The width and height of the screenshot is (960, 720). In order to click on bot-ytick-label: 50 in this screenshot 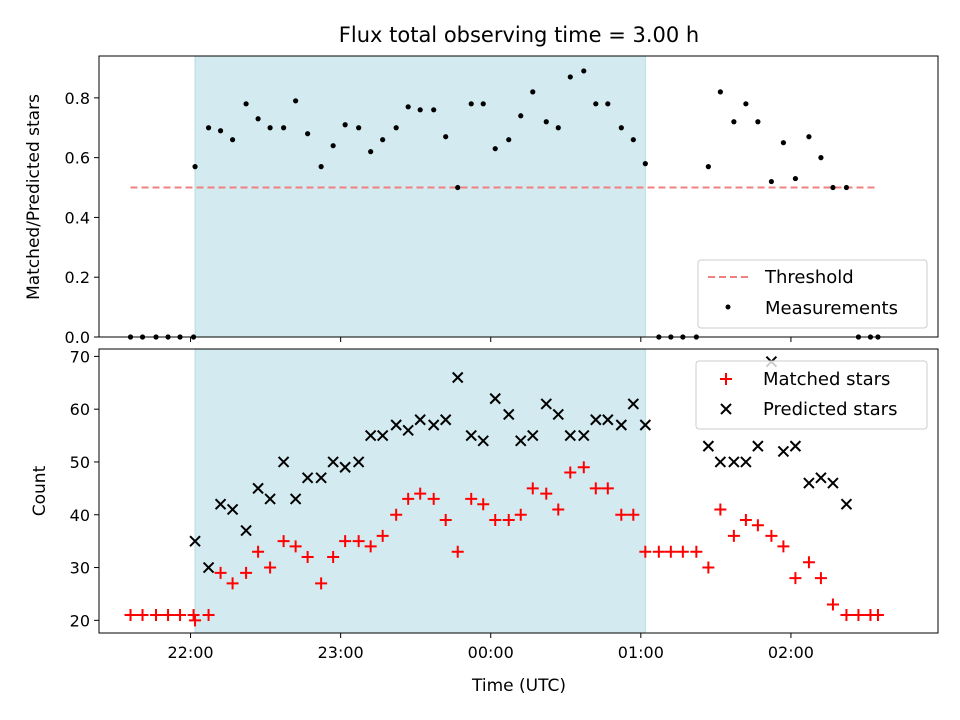, I will do `click(80, 462)`.